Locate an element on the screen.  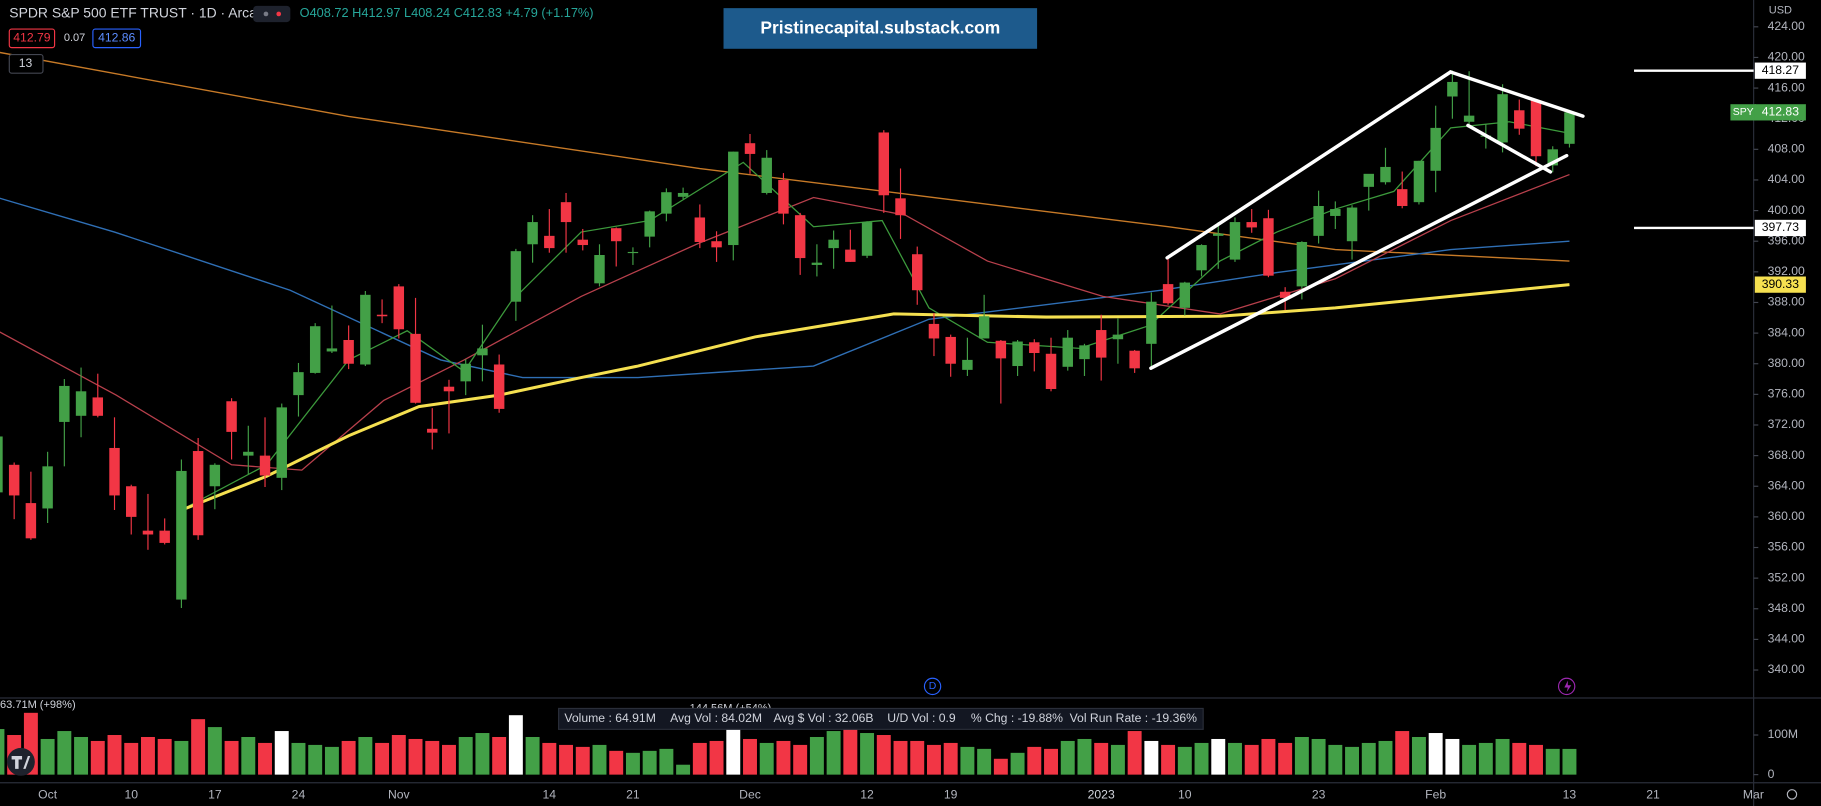
indicators-box is located at coordinates (26, 64).